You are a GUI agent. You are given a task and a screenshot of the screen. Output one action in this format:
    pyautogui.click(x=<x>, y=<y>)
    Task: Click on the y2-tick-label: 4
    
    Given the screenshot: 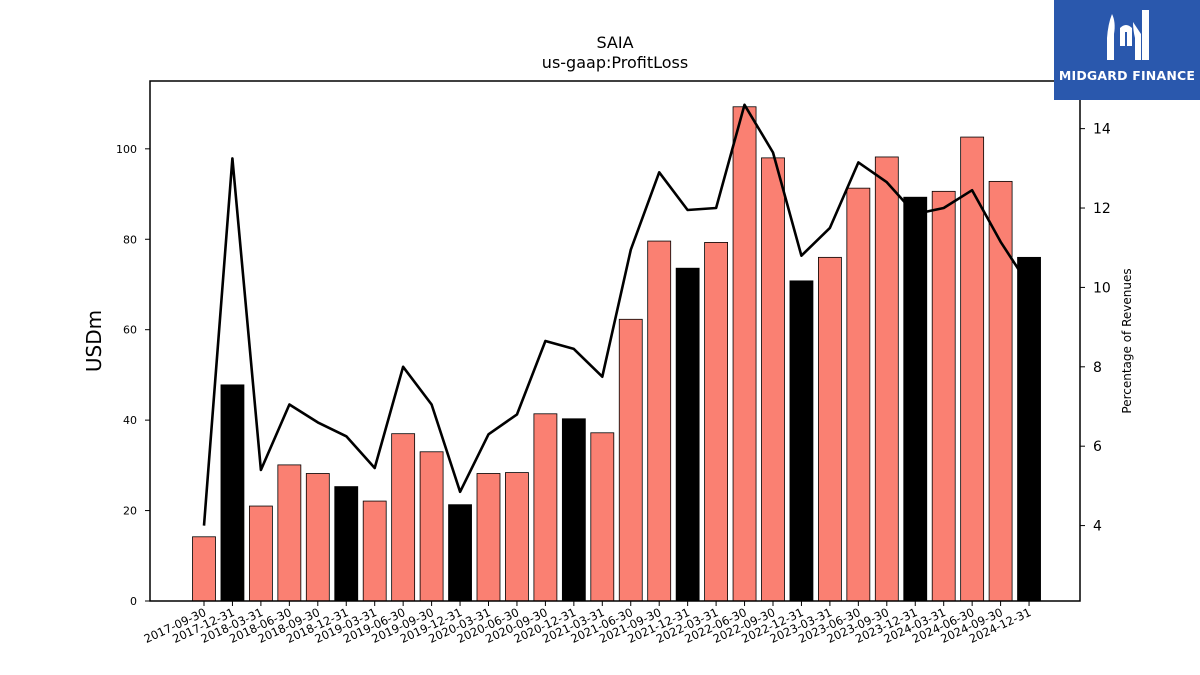 What is the action you would take?
    pyautogui.click(x=1097, y=527)
    